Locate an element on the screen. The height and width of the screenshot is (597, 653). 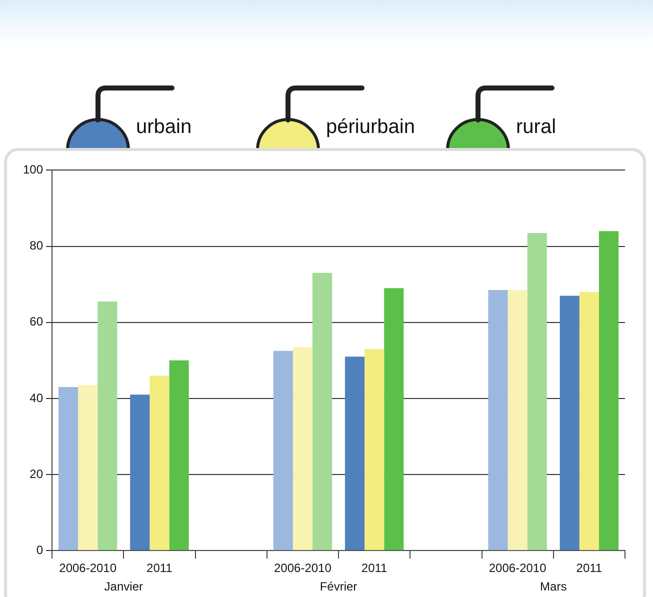
y-tick-label: 80 is located at coordinates (37, 245).